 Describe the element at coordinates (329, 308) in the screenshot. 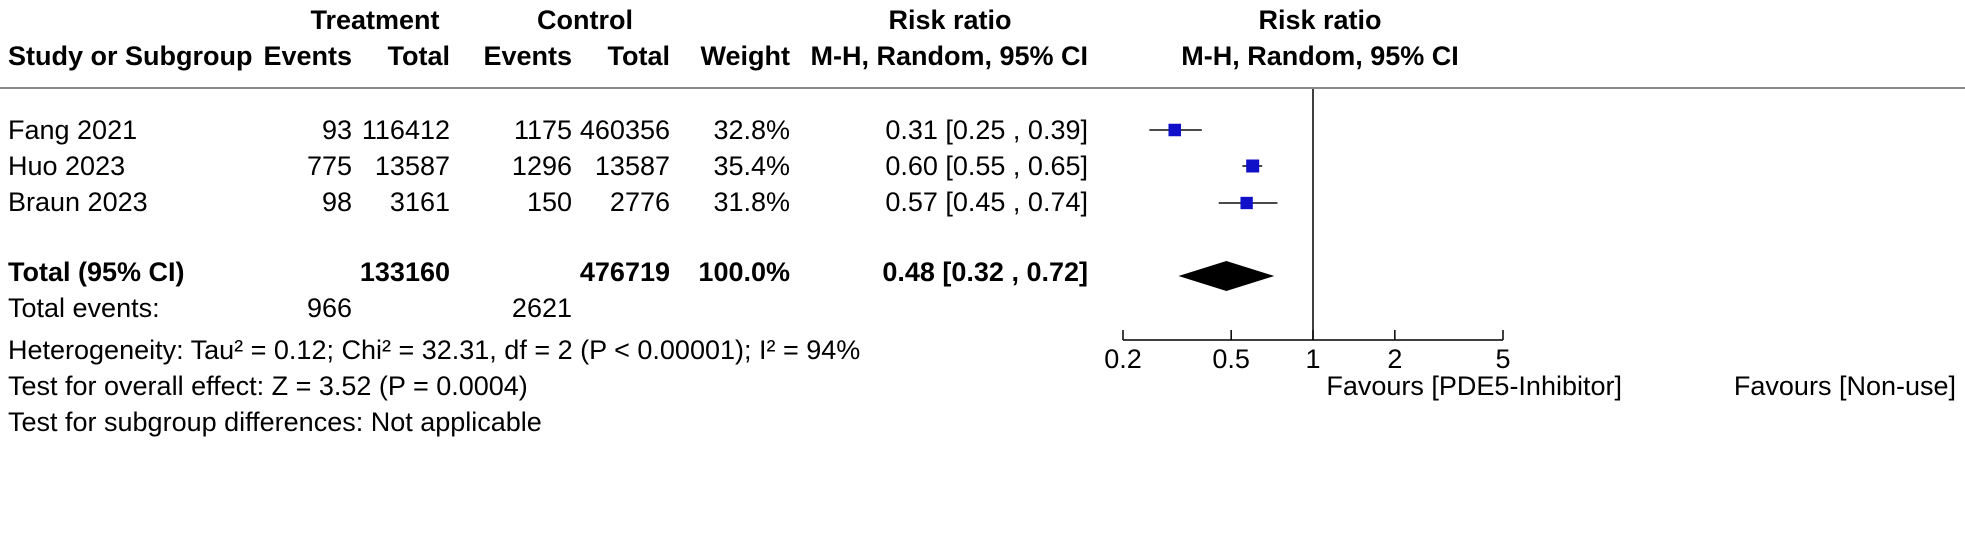

I see `treatment-total-events: 966` at that location.